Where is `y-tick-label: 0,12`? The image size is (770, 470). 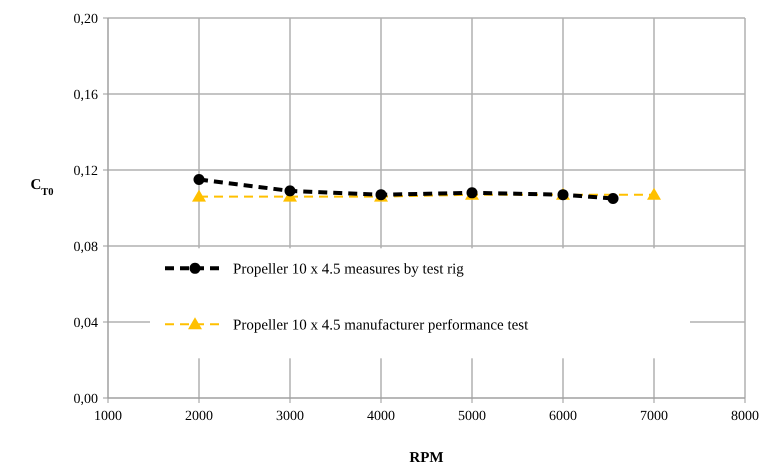
y-tick-label: 0,12 is located at coordinates (86, 171).